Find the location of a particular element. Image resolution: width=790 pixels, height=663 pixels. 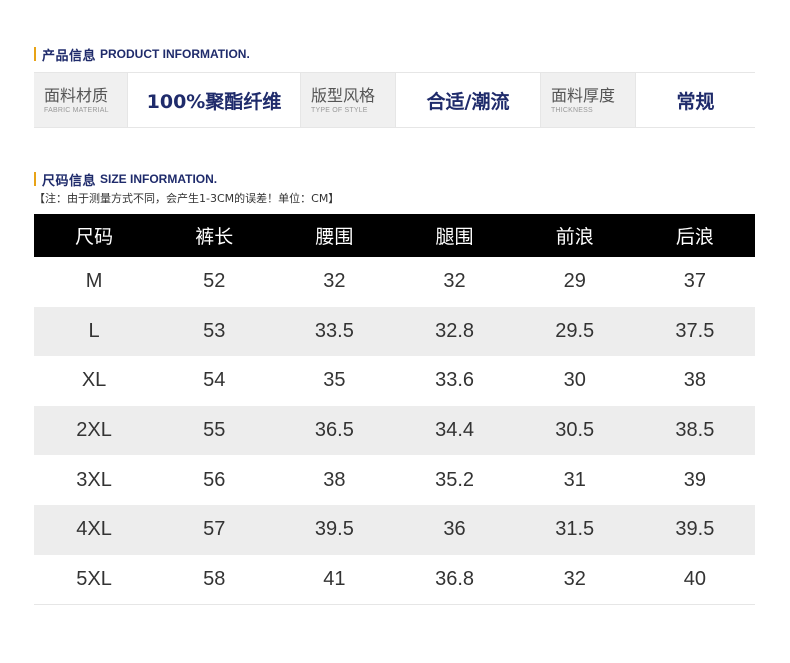

thickness-label-en: THICKNESS is located at coordinates (572, 110).